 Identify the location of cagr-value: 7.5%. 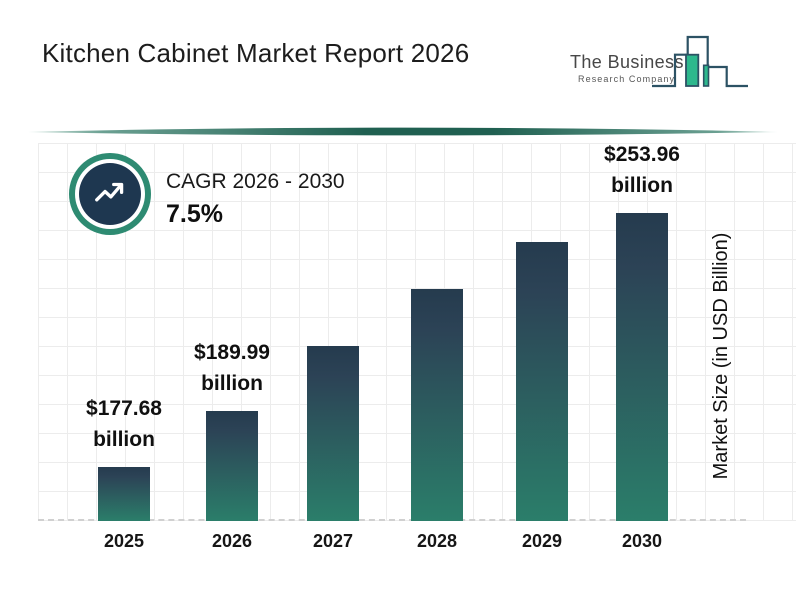
(194, 214).